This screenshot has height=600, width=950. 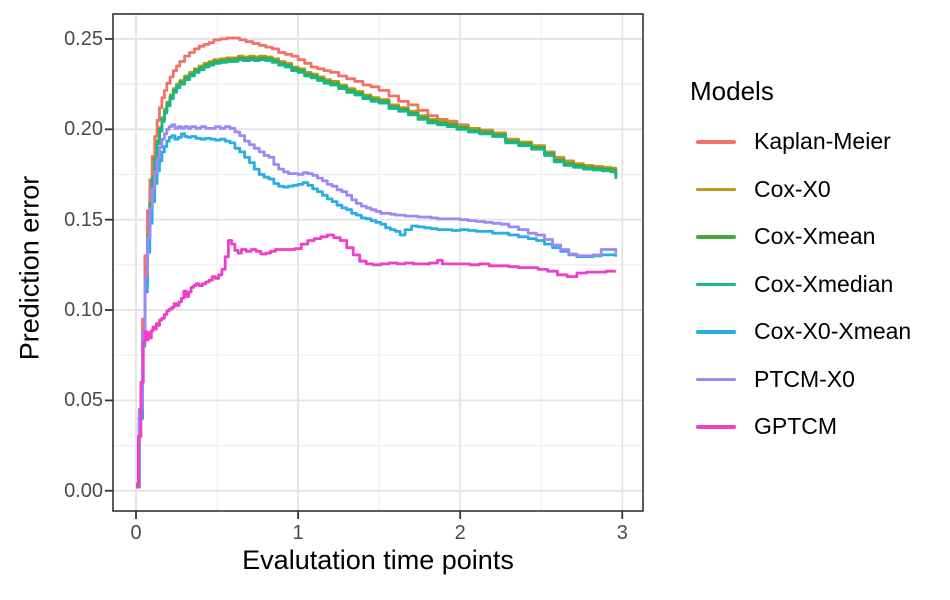 What do you see at coordinates (824, 283) in the screenshot?
I see `legend-label: Cox-Xmedian` at bounding box center [824, 283].